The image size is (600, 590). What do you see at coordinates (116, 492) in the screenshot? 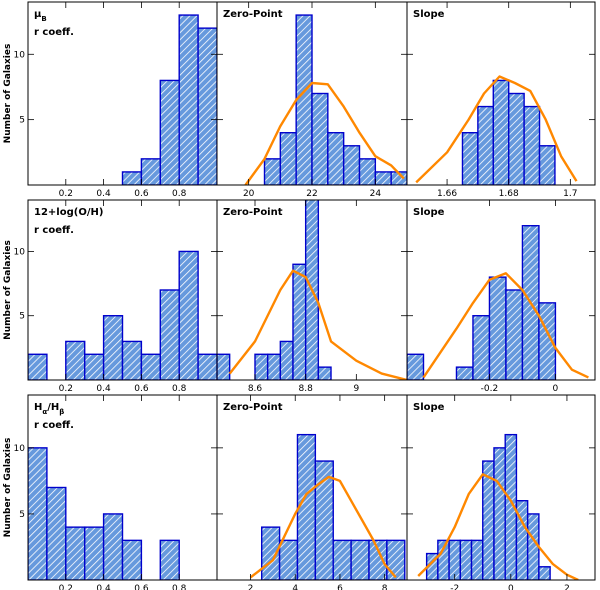
I see `panel-ha-hb-r-coeff: 0.2 0.4 0.6 0.8 5 10 Hα/Hβ r coeff.` at bounding box center [116, 492].